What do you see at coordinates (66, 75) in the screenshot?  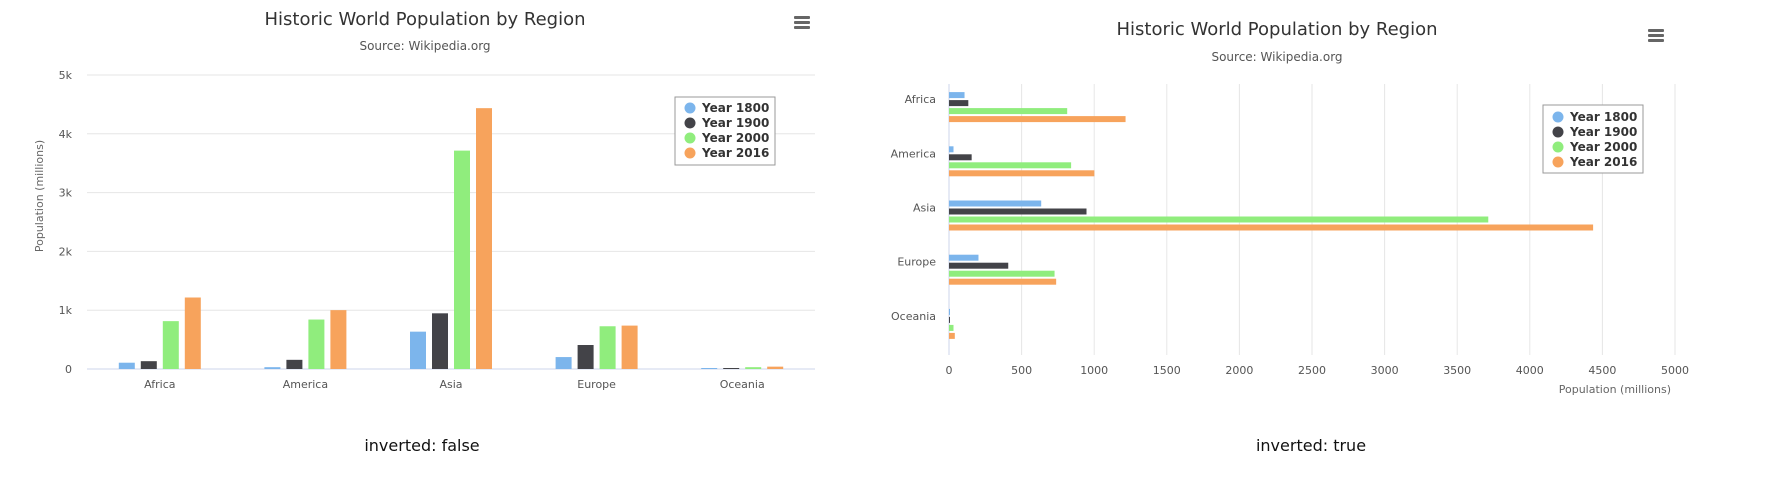 I see `y-tick-label: 5k` at bounding box center [66, 75].